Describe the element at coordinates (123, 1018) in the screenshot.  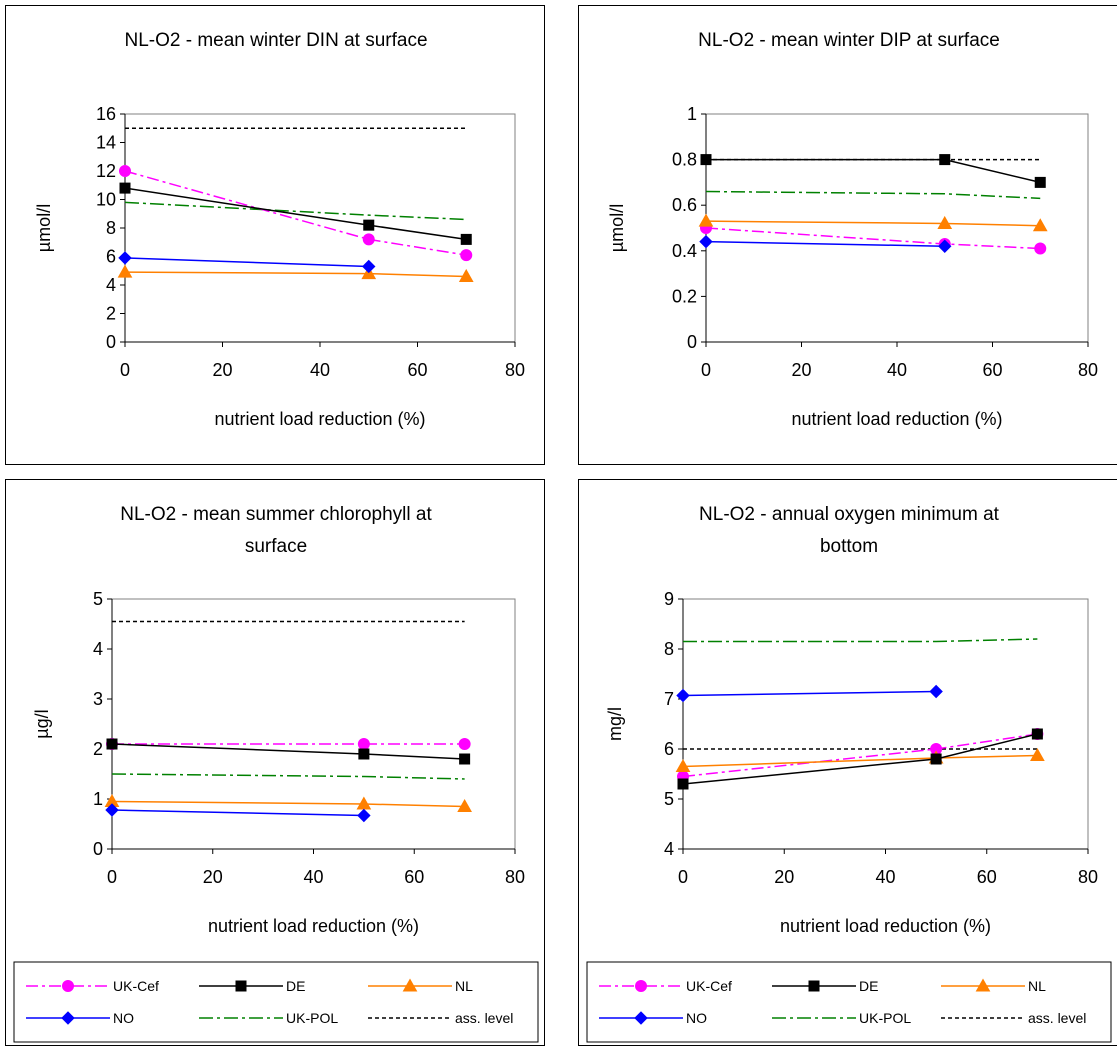
I see `legend-label: NO` at that location.